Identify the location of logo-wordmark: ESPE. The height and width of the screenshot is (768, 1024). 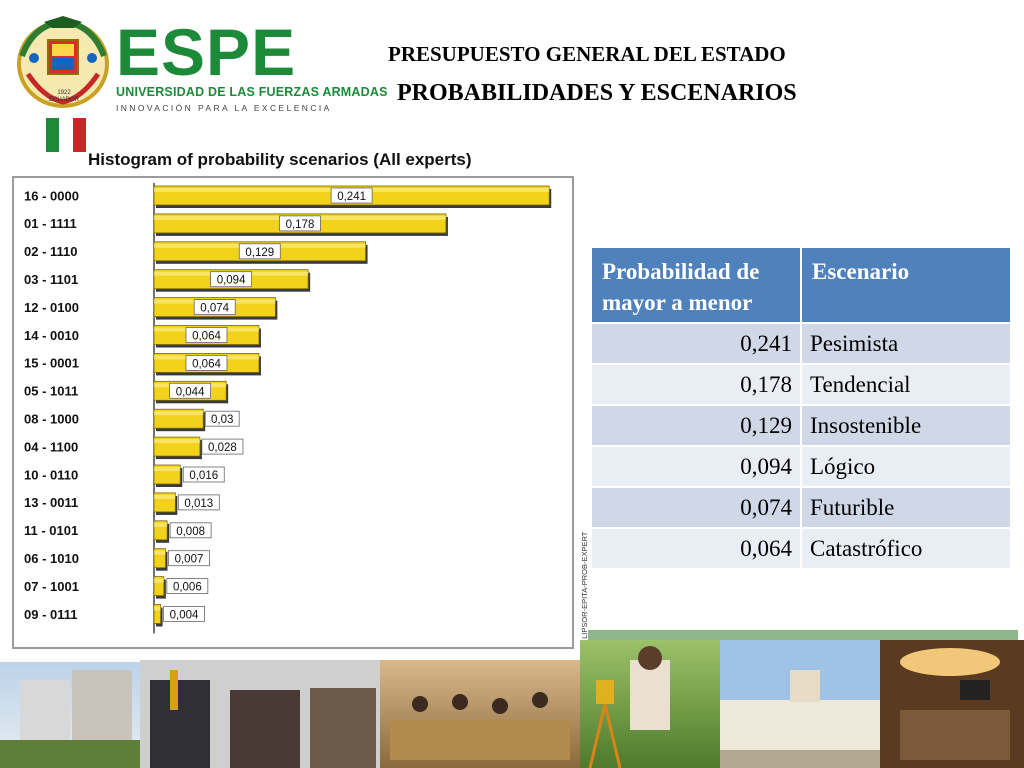
(206, 52).